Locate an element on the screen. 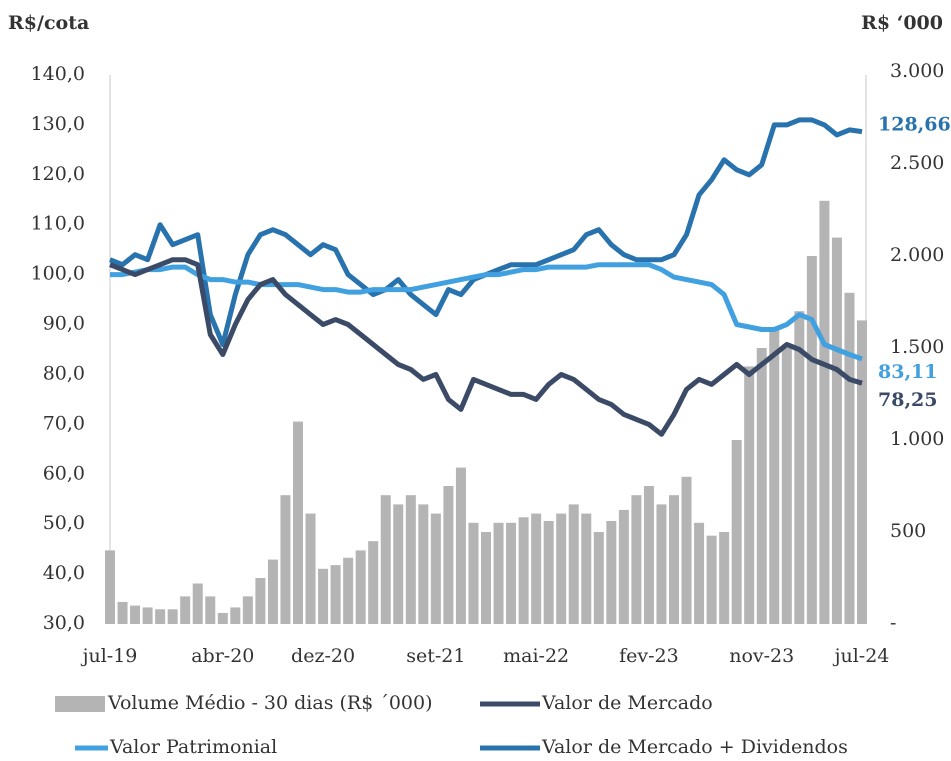  y-tick-label: 110,0 is located at coordinates (58, 224).